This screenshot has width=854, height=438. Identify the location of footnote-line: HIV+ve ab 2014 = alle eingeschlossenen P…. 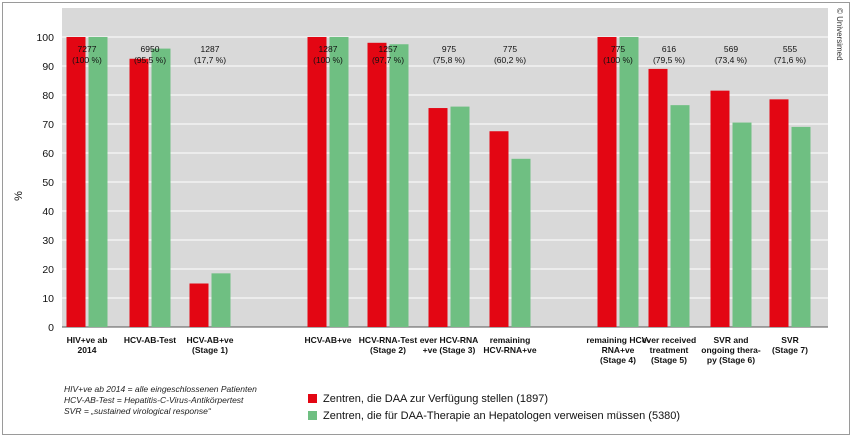
(160, 389).